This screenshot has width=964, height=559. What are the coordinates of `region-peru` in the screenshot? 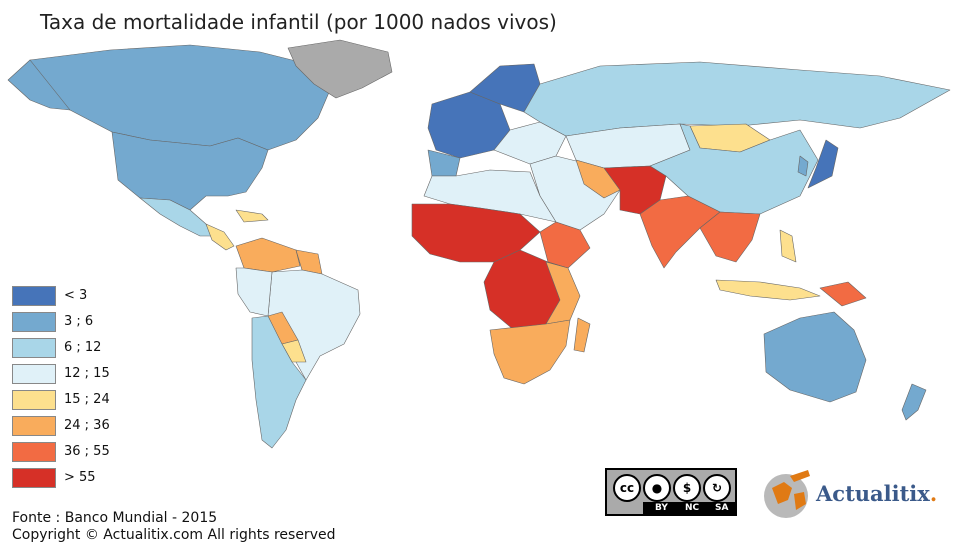 It's located at (254, 292).